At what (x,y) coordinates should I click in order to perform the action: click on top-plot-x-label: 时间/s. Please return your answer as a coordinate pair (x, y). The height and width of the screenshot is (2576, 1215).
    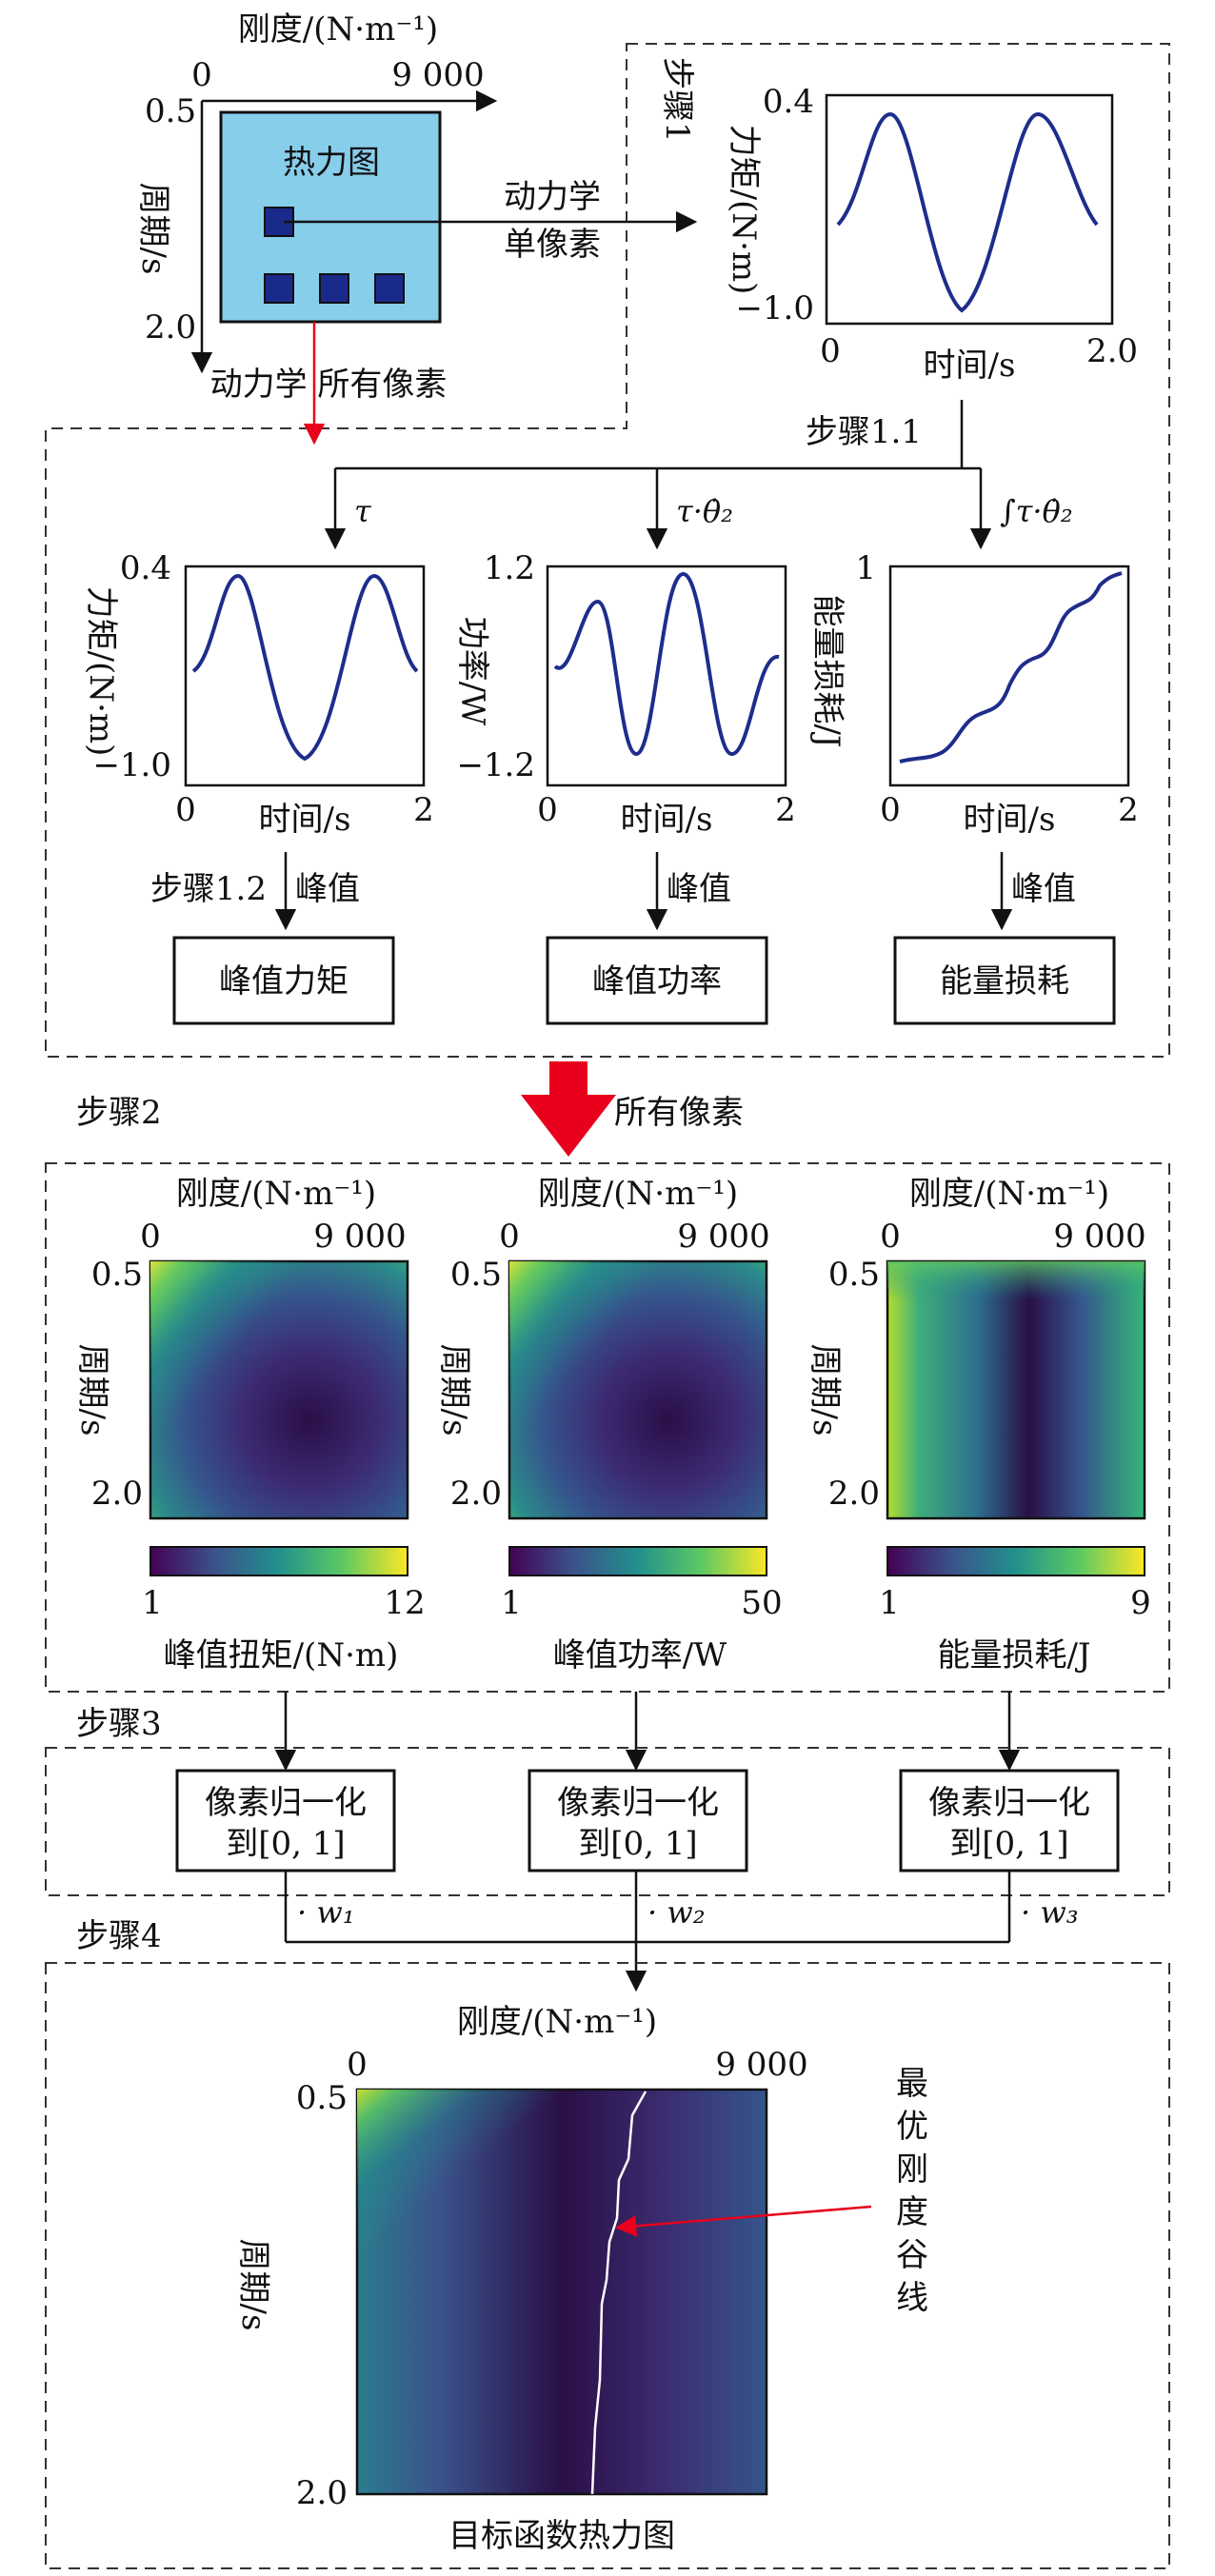
    Looking at the image, I should click on (970, 366).